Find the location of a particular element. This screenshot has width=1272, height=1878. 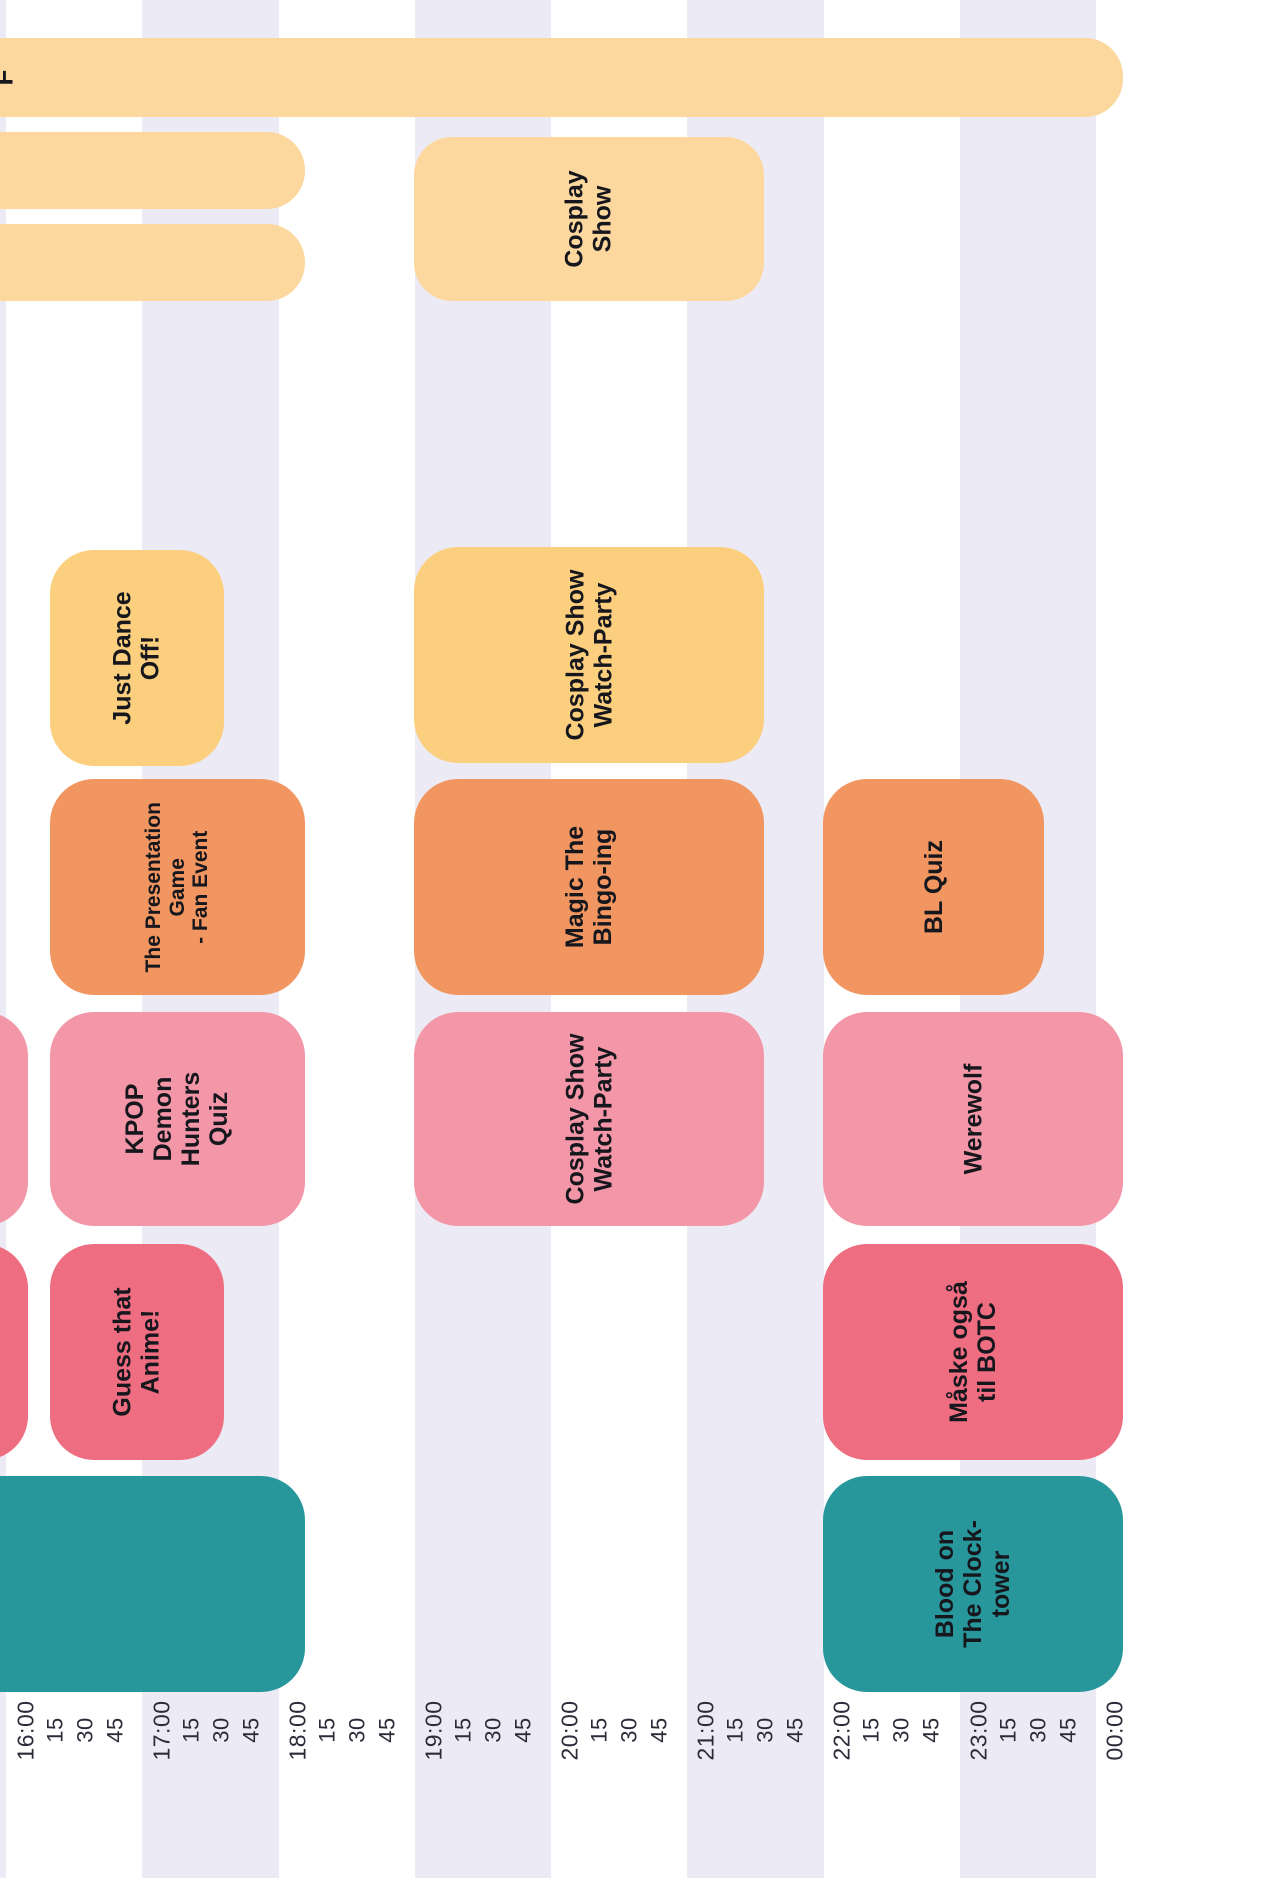

time-tick: 19:00 is located at coordinates (433, 1730).